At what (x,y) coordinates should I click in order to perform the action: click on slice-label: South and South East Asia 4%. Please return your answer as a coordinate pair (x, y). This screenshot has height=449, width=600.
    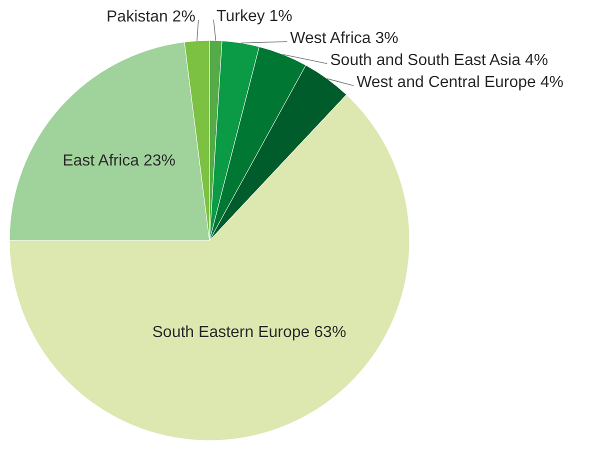
    Looking at the image, I should click on (439, 61).